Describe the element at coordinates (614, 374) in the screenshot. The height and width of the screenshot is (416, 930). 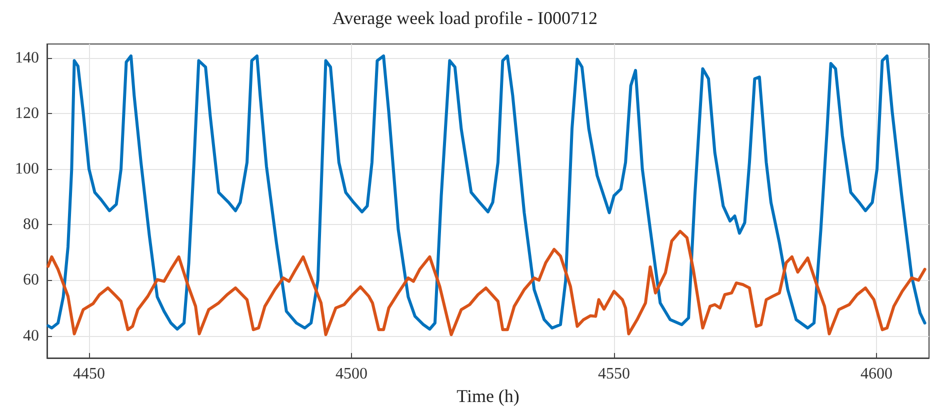
I see `x-tick-label: 4550` at that location.